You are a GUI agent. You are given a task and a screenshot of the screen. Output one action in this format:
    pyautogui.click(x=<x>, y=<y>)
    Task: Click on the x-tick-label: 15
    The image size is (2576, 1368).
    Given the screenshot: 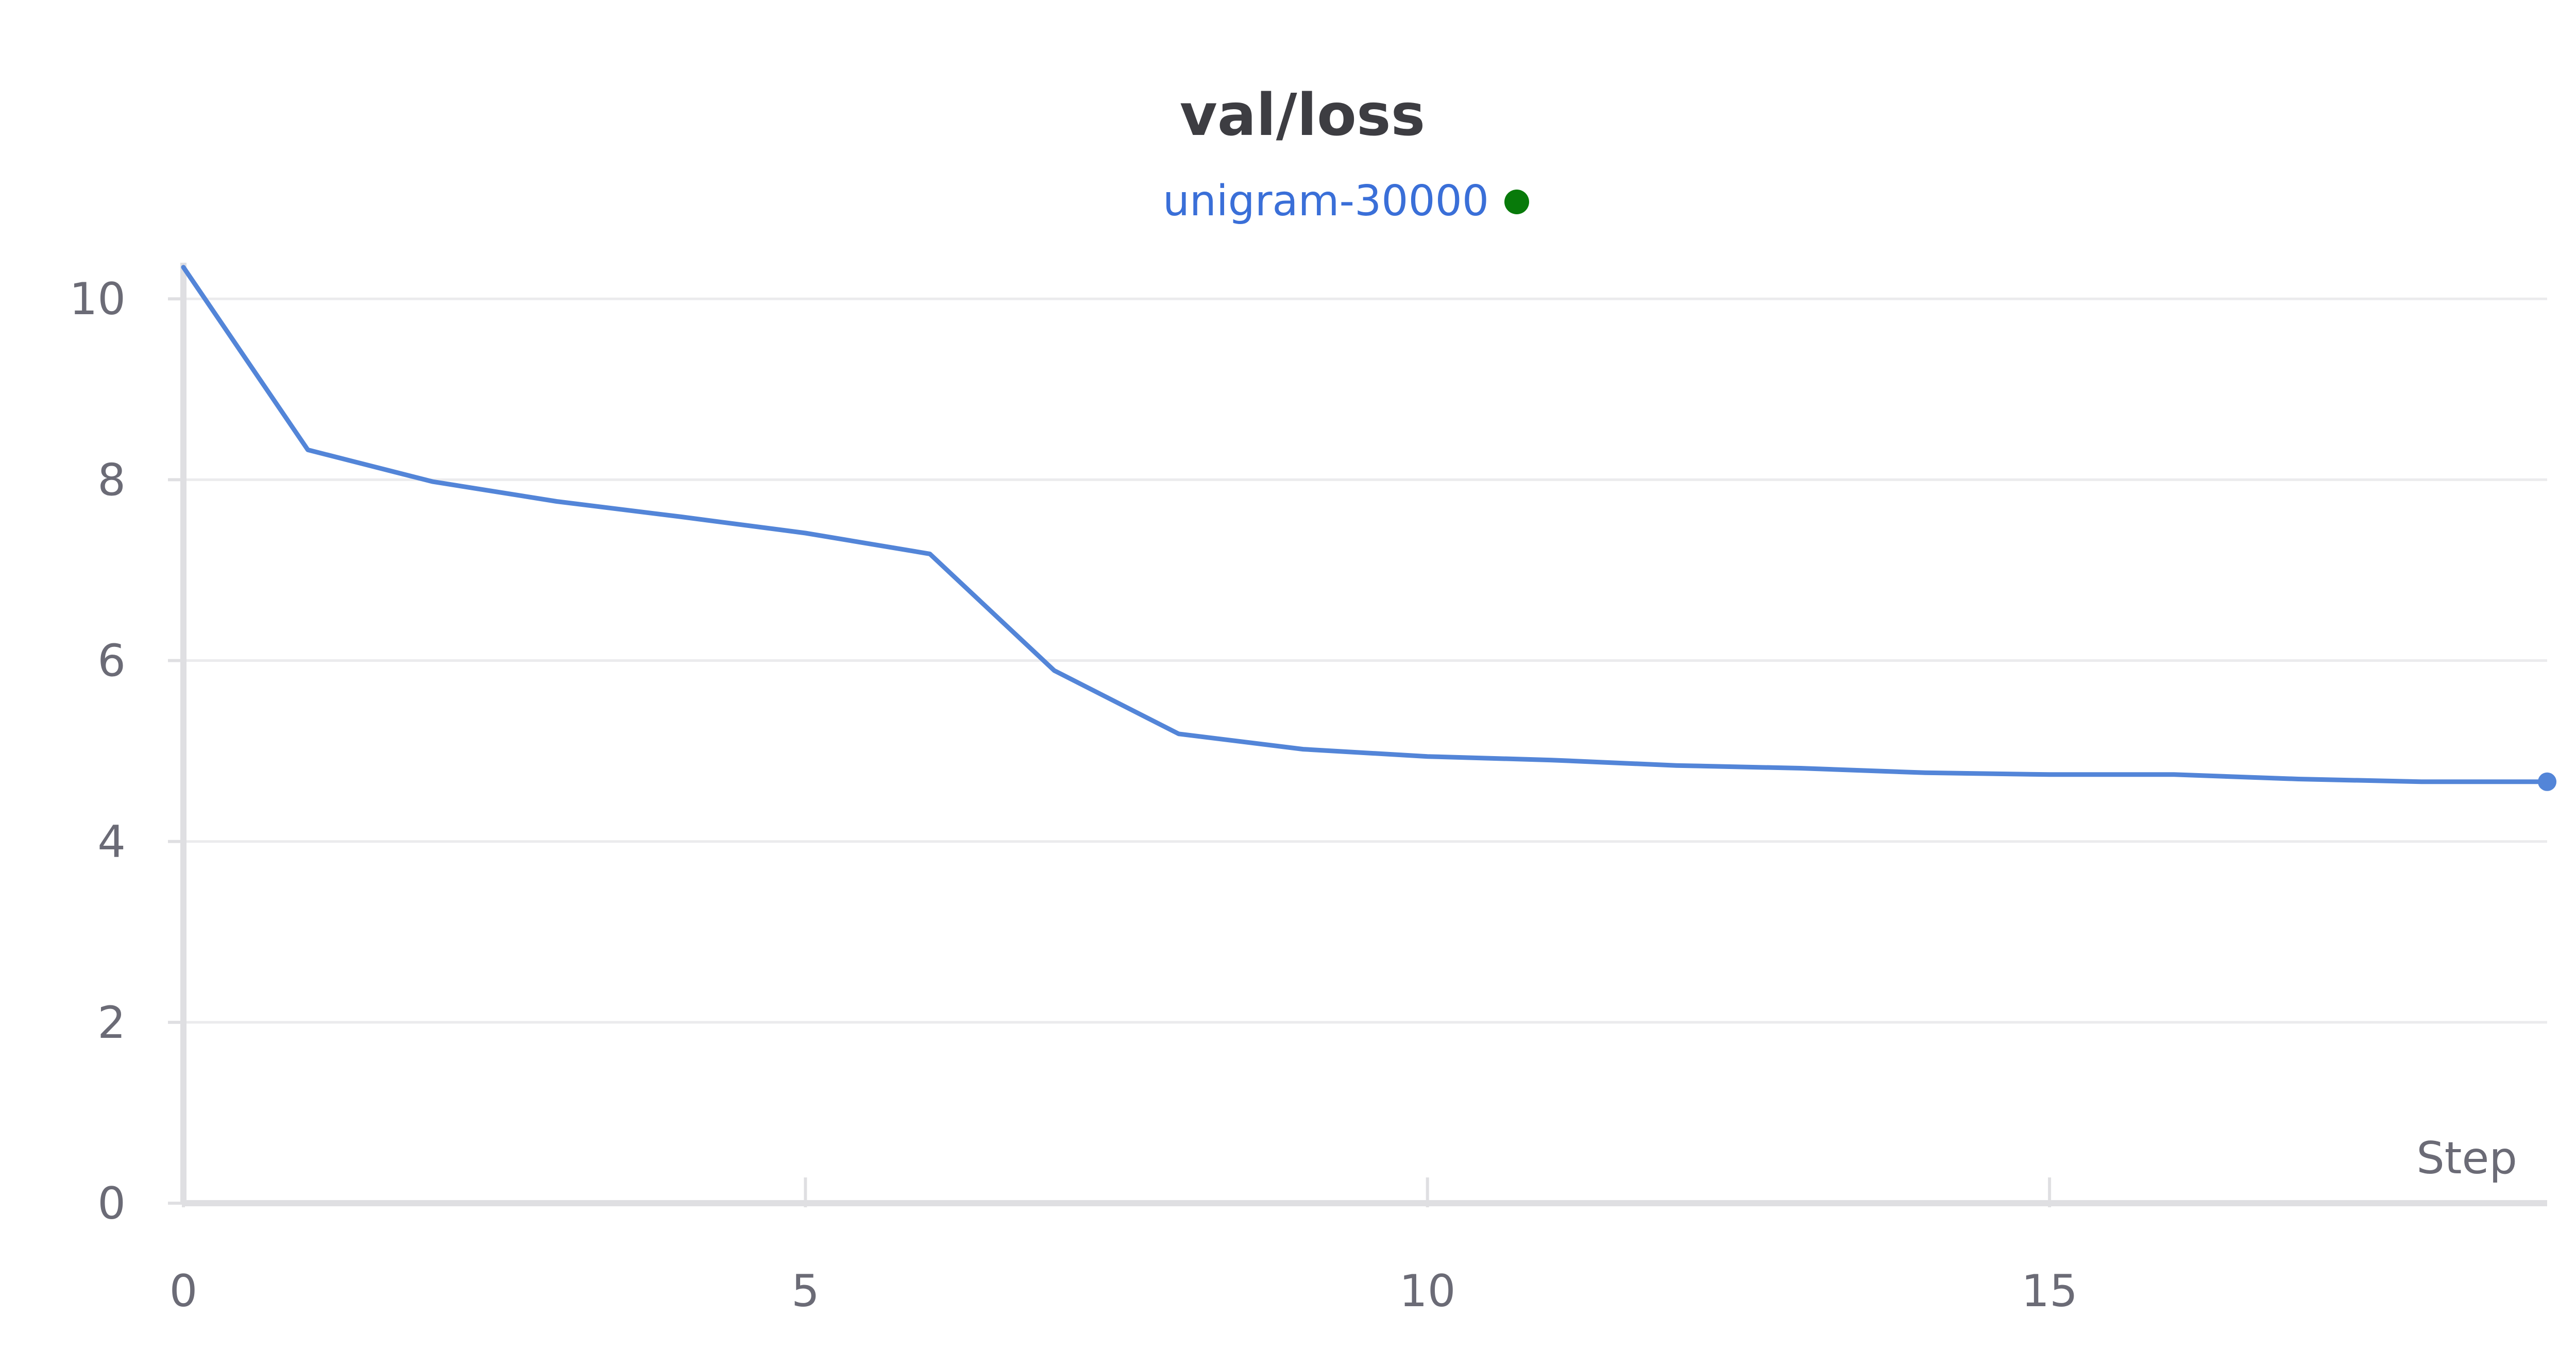 What is the action you would take?
    pyautogui.click(x=2049, y=1291)
    